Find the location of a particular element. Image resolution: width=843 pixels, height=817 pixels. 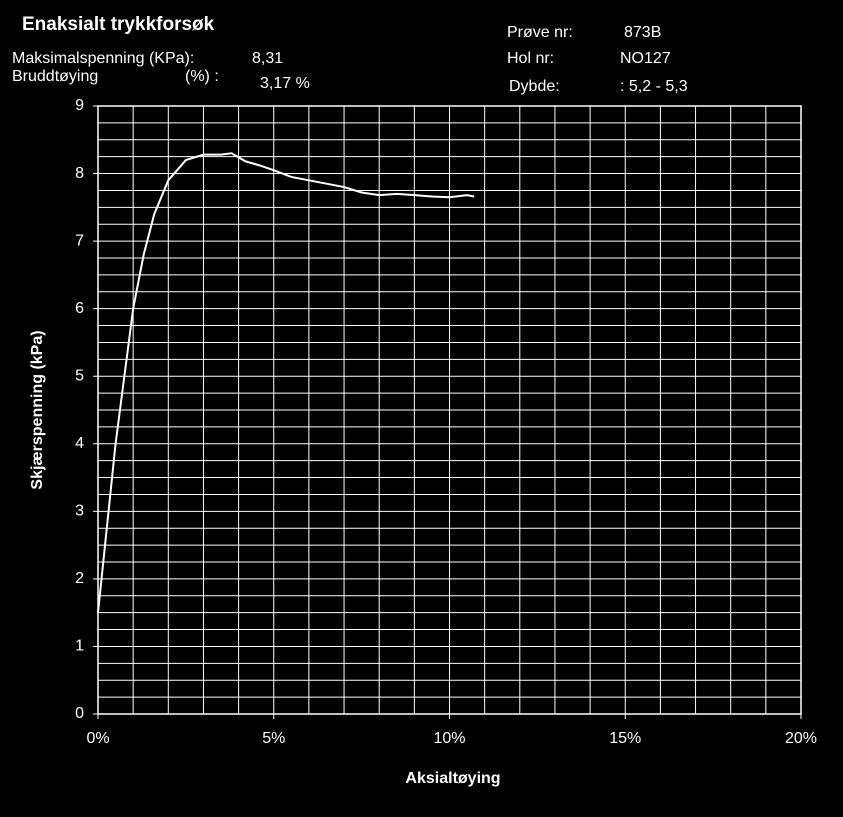

annotation: Maksimalspenning (KPa): is located at coordinates (103, 58).